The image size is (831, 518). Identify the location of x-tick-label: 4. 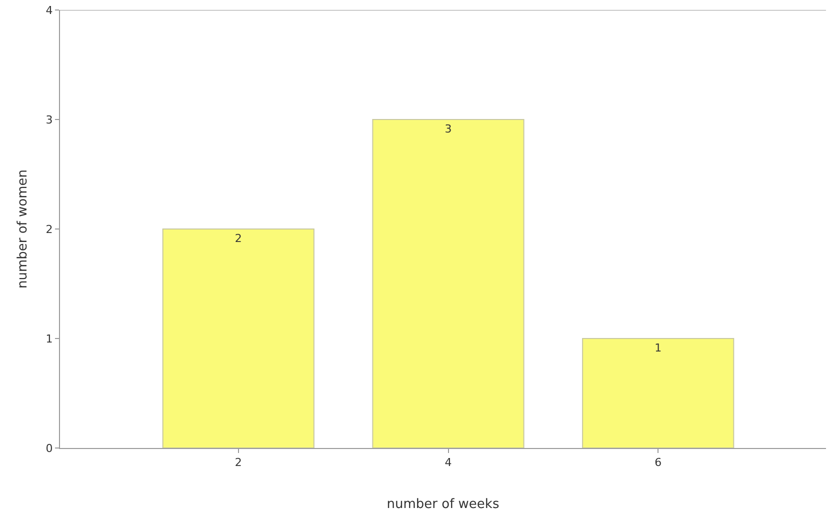
(448, 463).